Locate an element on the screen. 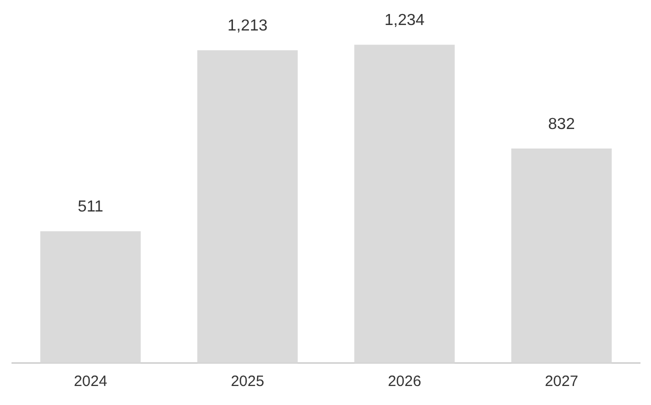 This screenshot has width=651, height=405. x-tick-label: 2025 is located at coordinates (247, 381).